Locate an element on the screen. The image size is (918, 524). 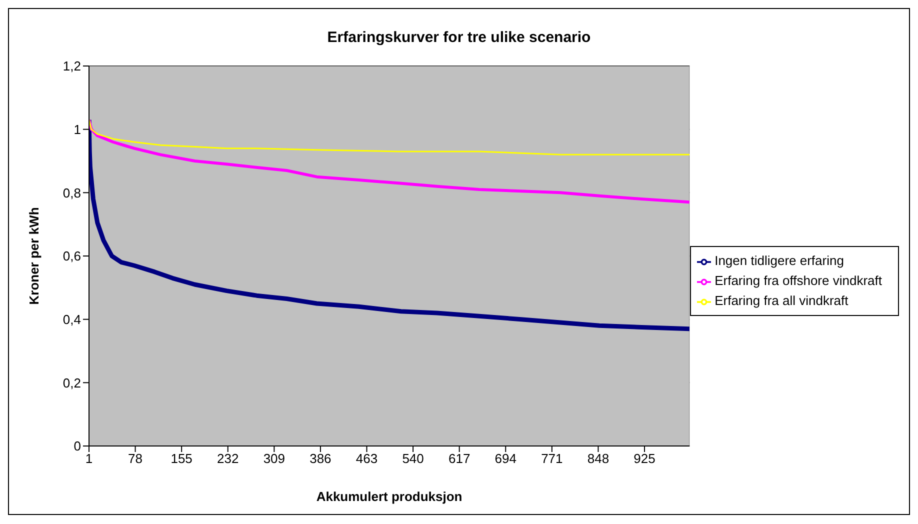
x-tick-label: 463 is located at coordinates (367, 458).